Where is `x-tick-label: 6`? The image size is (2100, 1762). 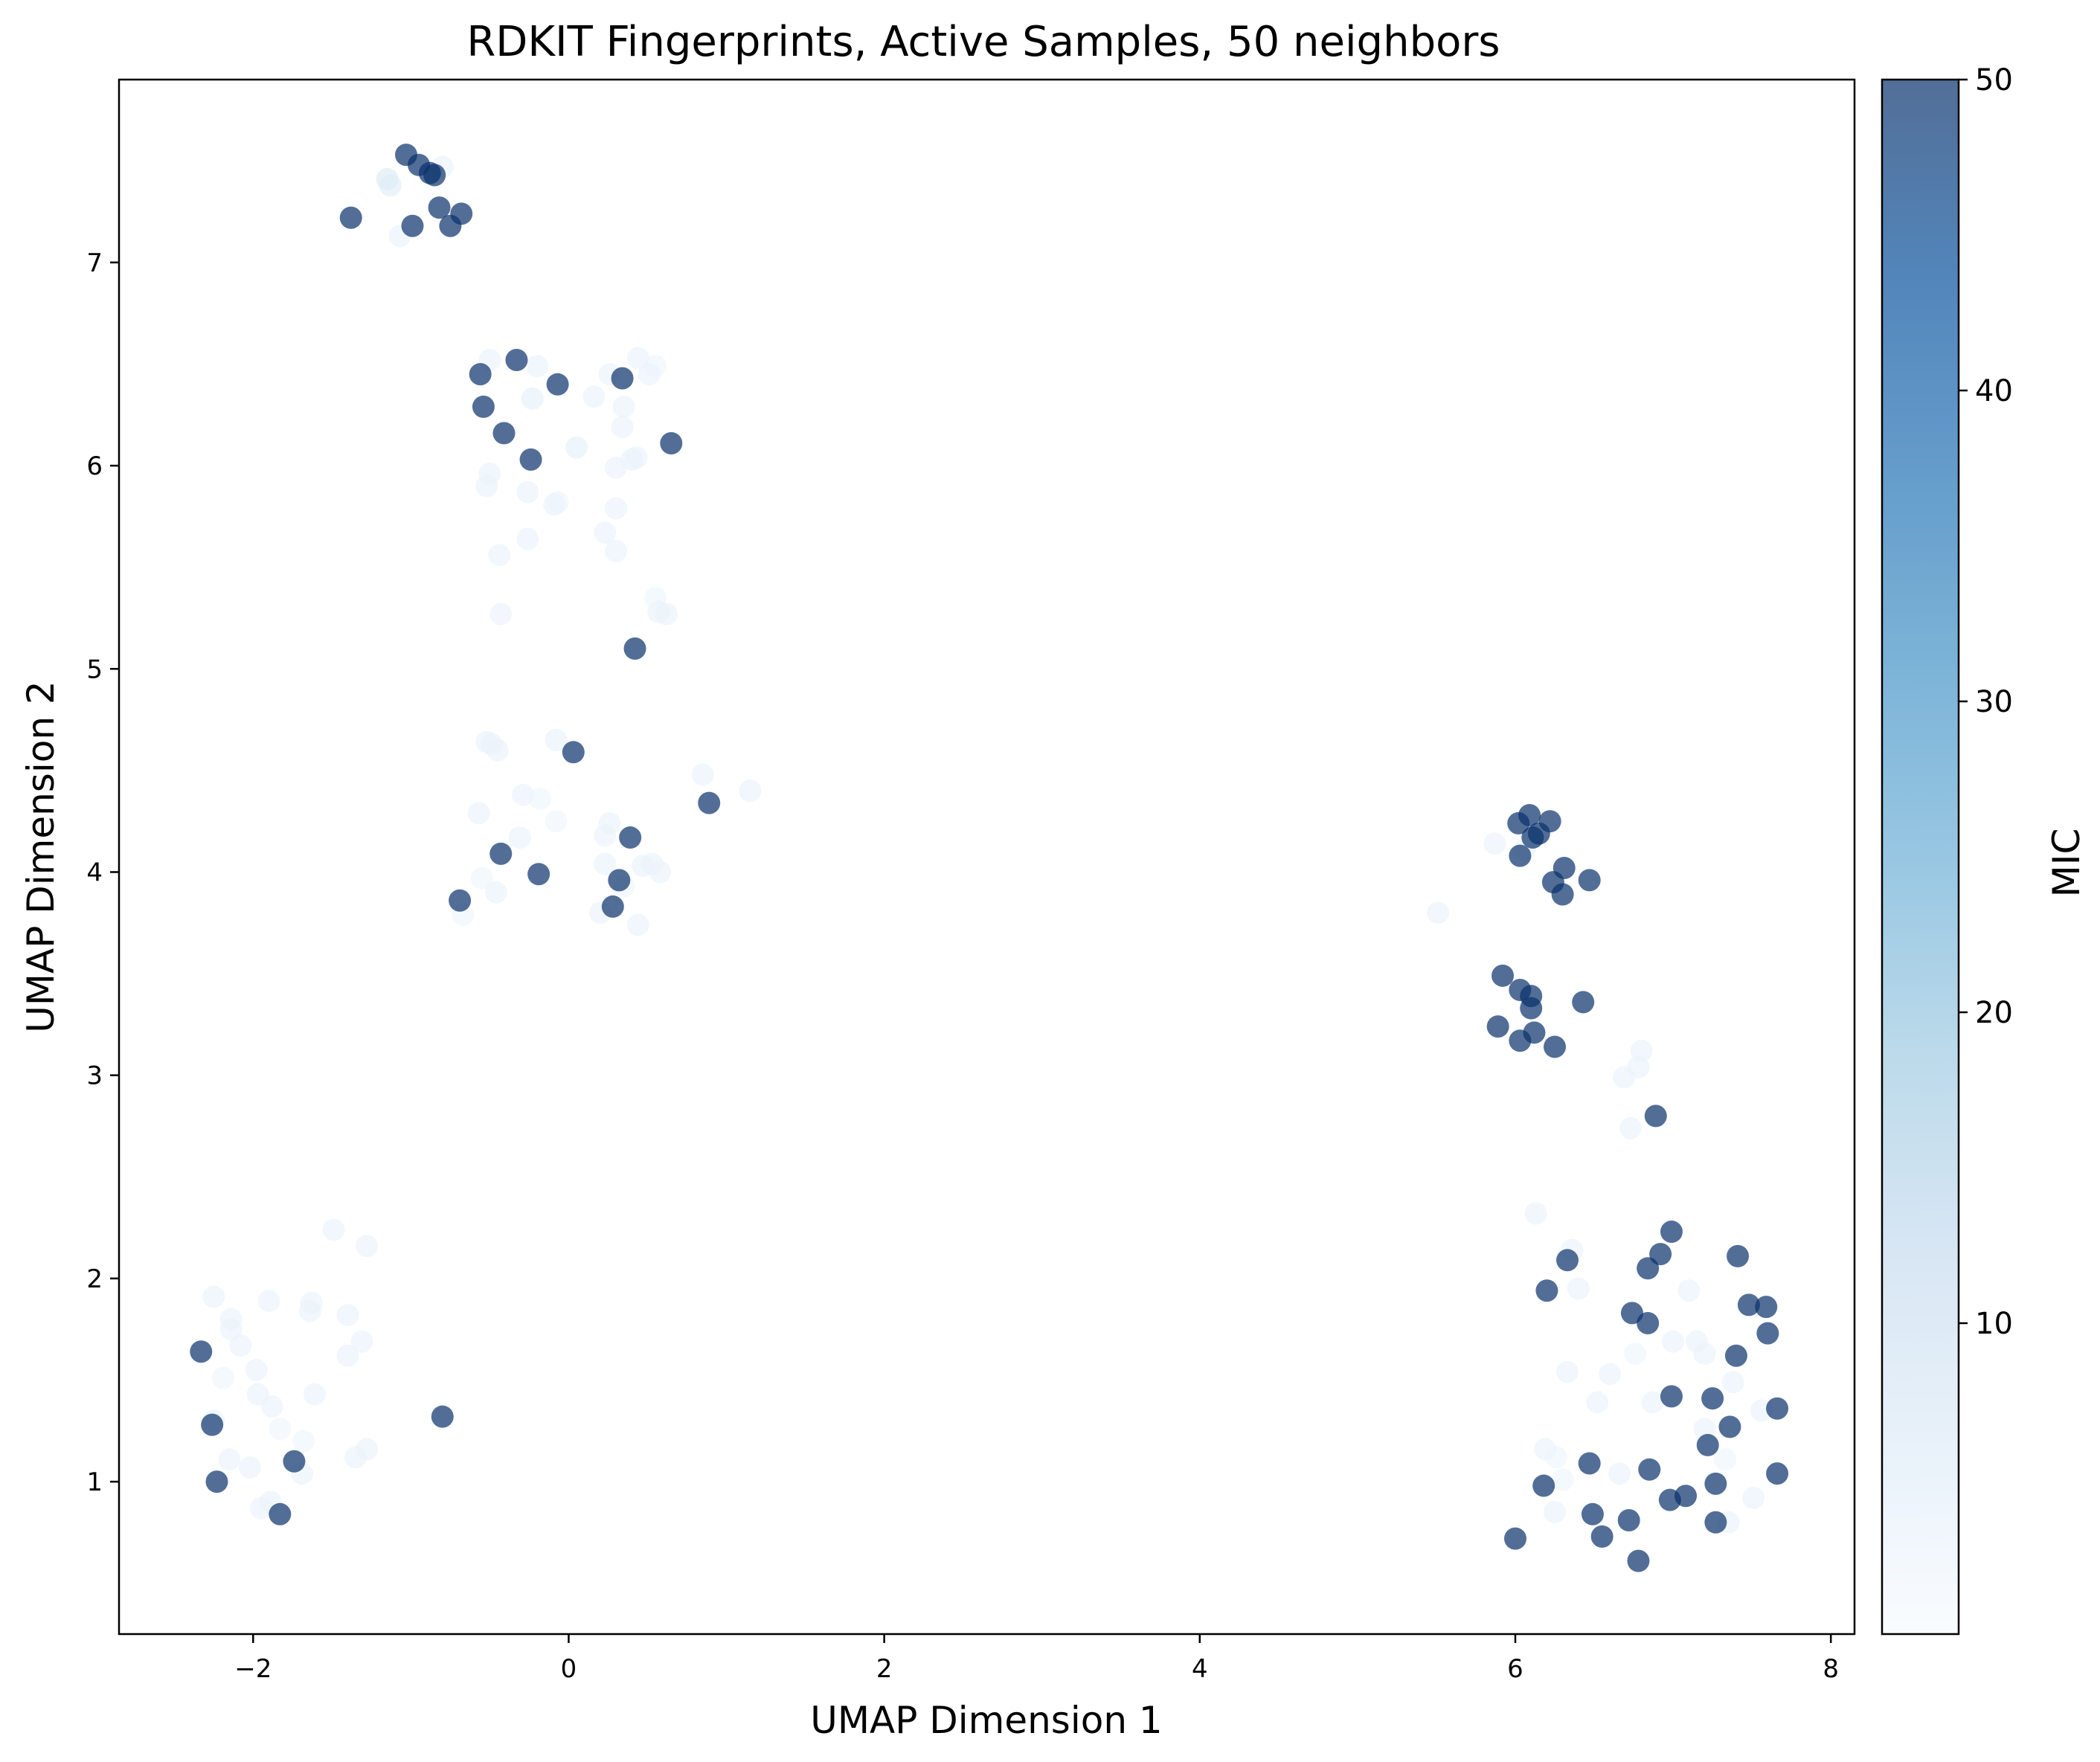
x-tick-label: 6 is located at coordinates (1515, 1669).